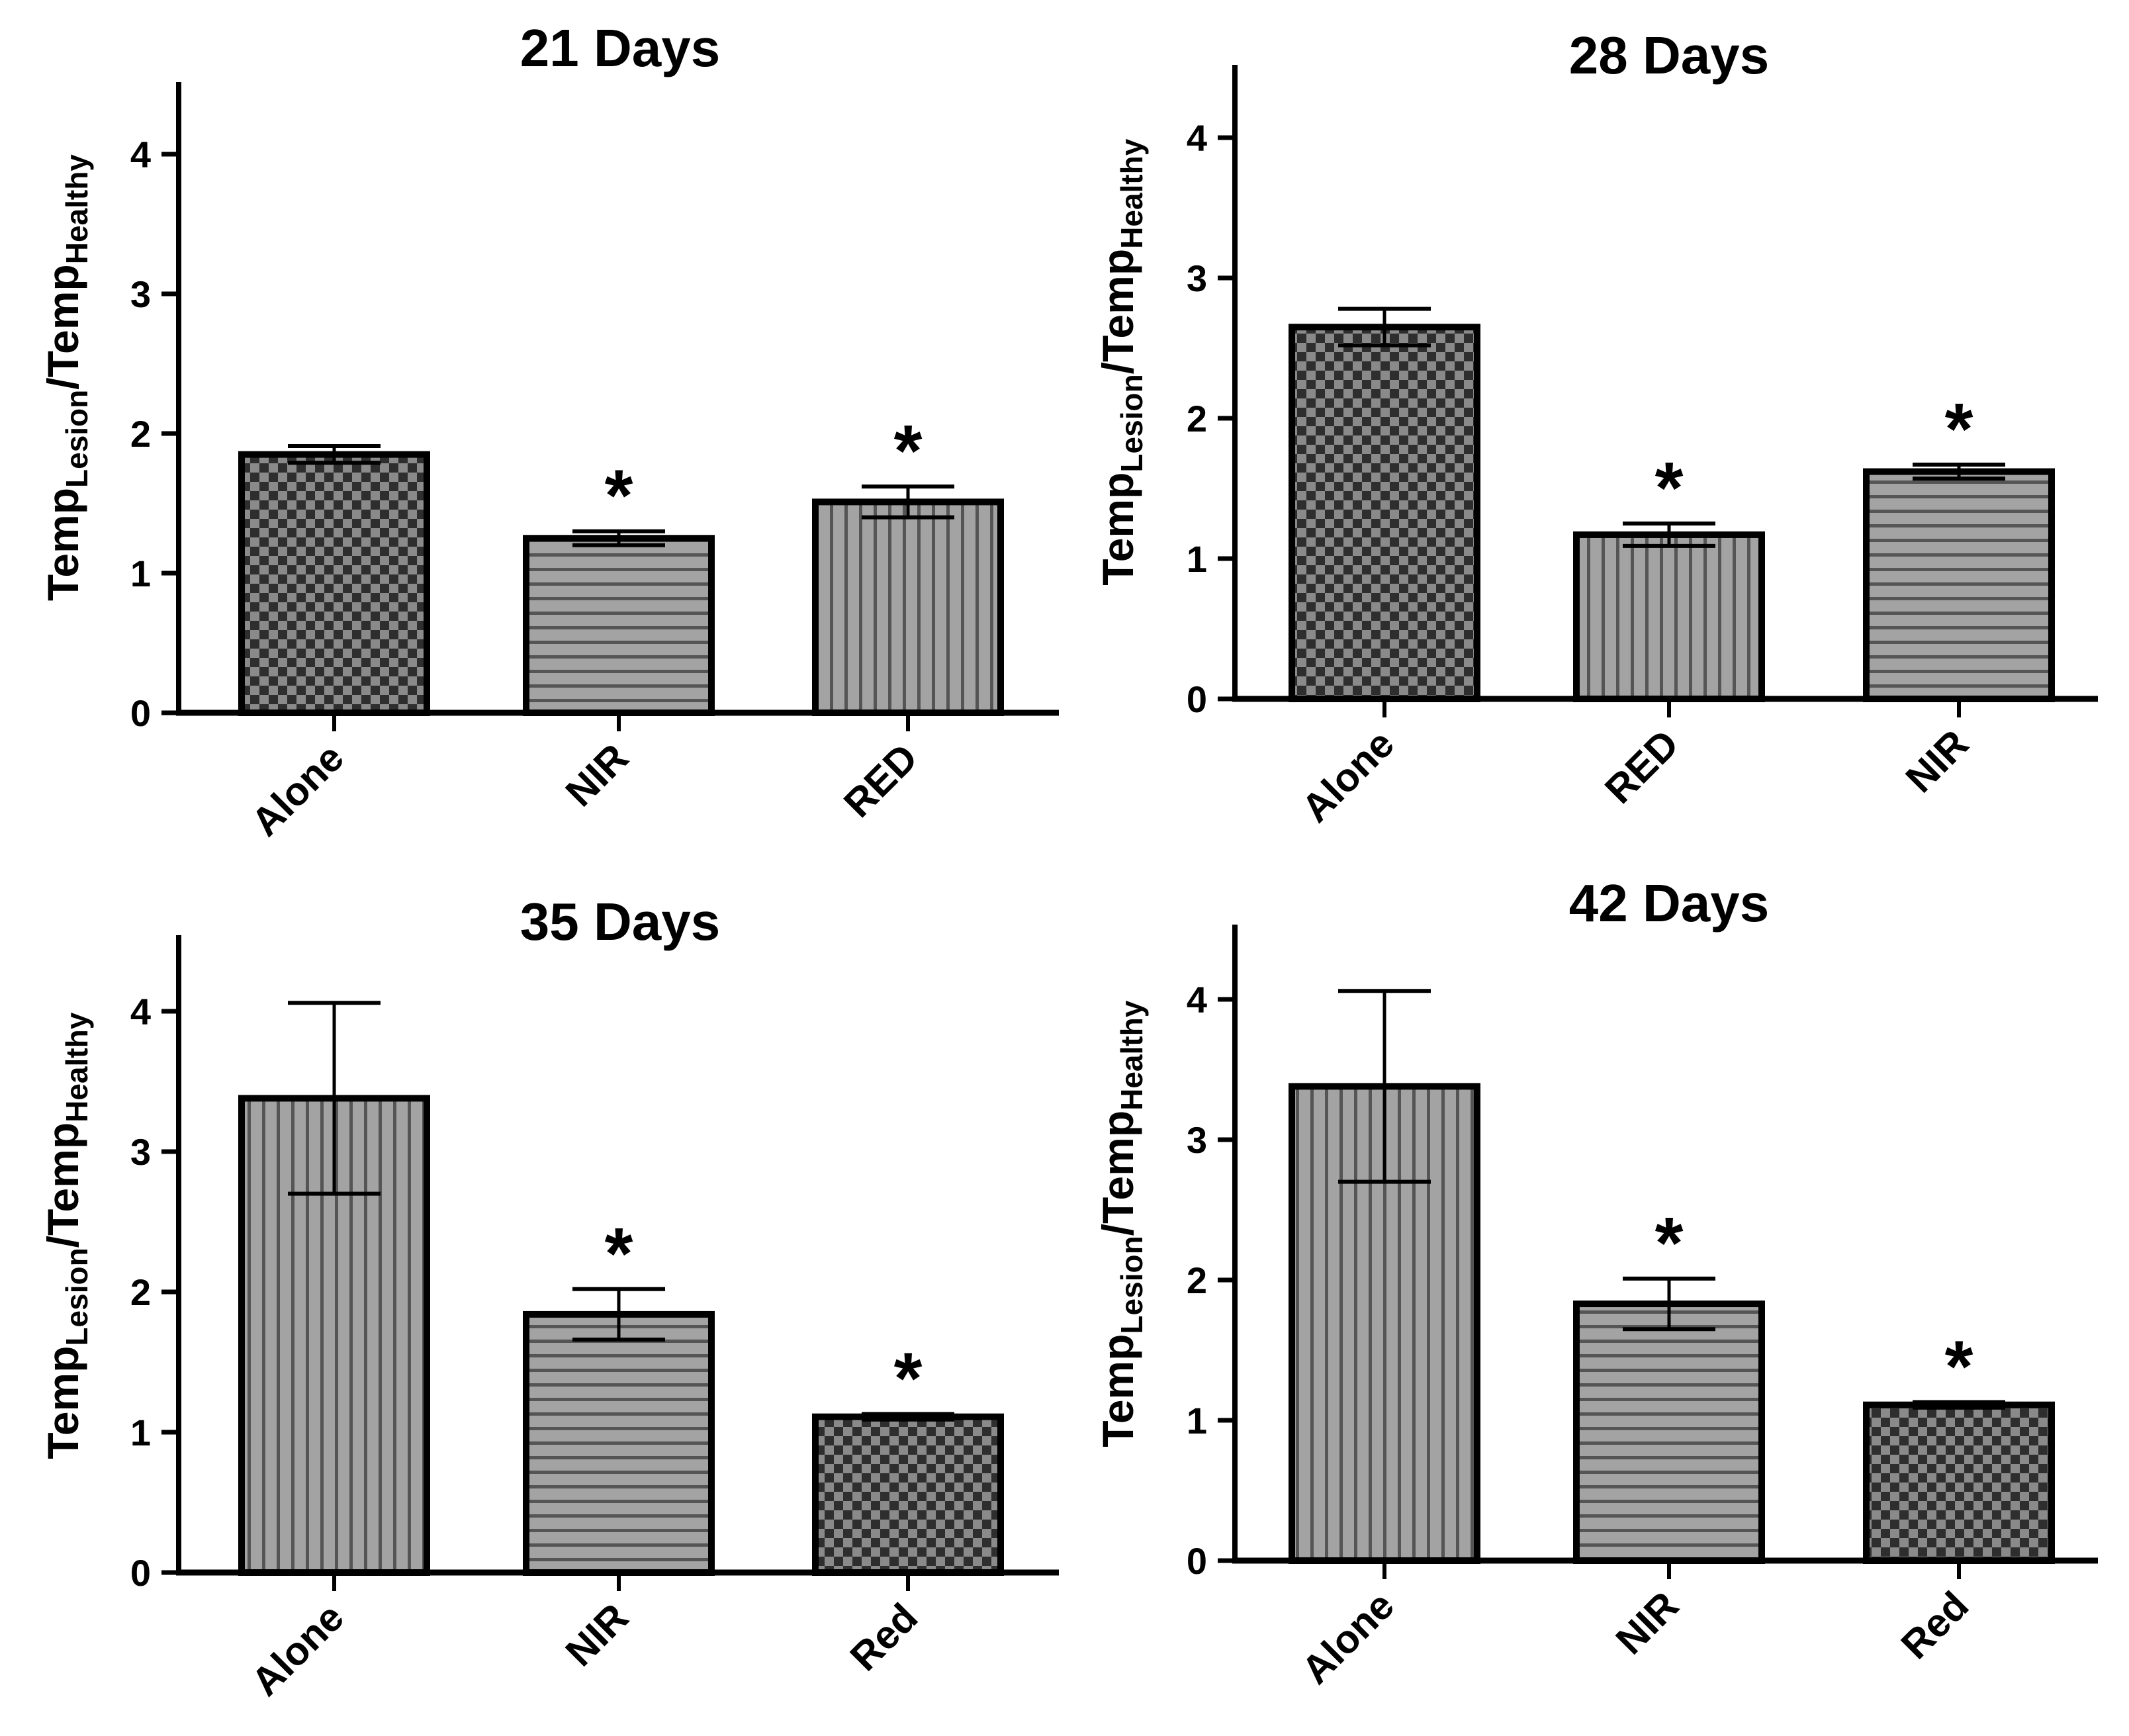 This screenshot has width=2129, height=1736. I want to click on chart-title: 28 Days, so click(1669, 55).